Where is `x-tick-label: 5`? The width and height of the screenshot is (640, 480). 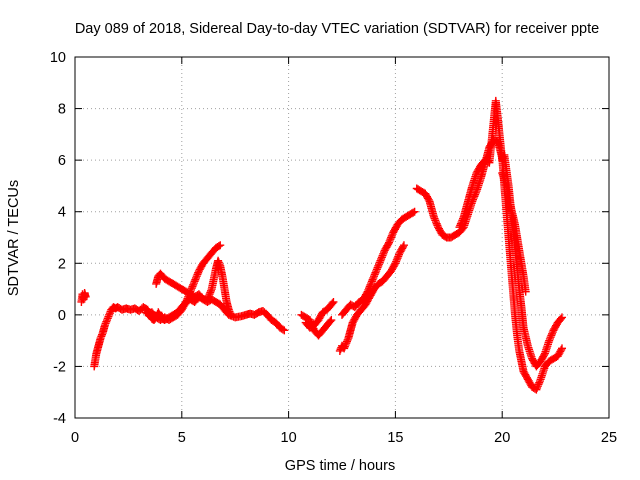
x-tick-label: 5 is located at coordinates (182, 438).